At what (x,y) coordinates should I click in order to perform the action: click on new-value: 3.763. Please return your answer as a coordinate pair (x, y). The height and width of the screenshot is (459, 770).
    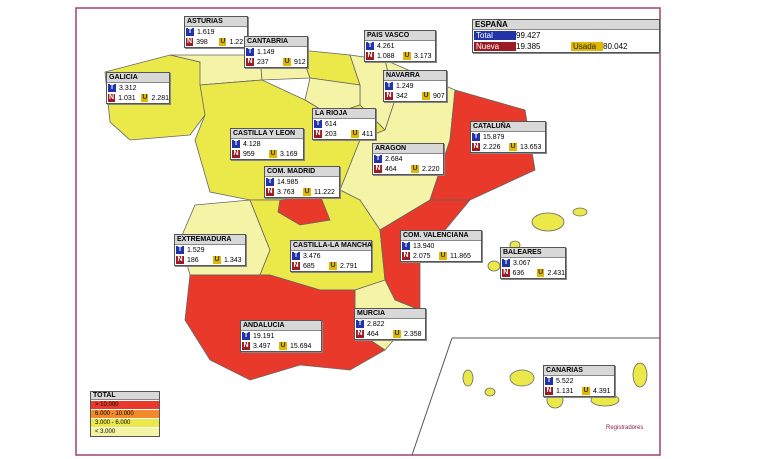
    Looking at the image, I should click on (286, 192).